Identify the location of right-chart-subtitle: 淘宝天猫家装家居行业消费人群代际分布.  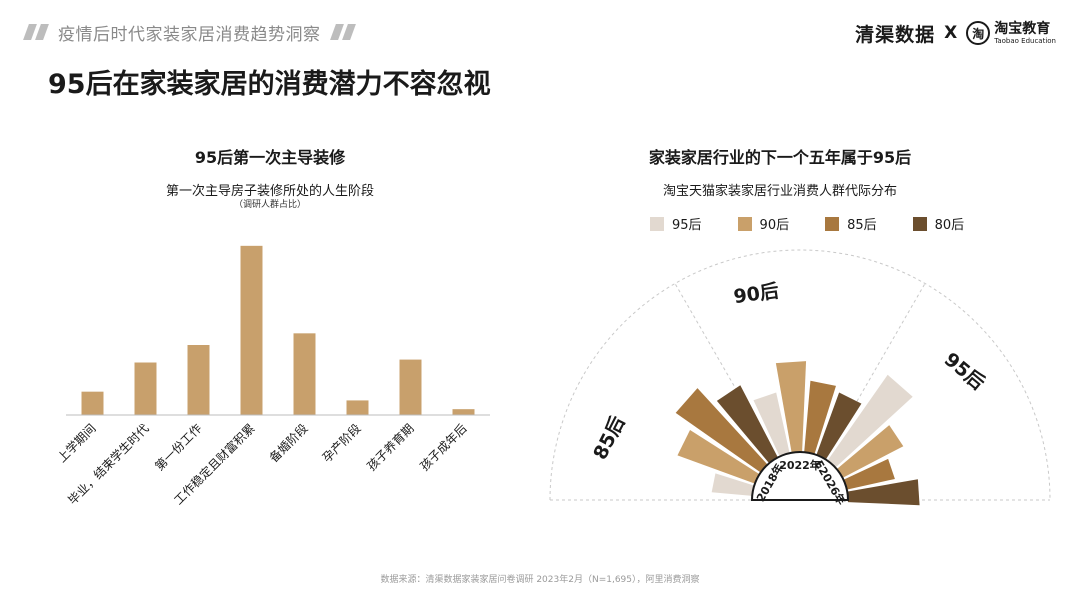
(779, 191).